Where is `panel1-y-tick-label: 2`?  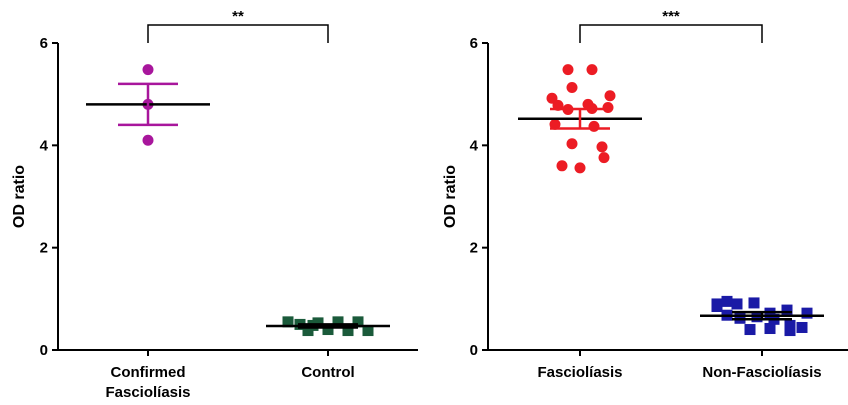 panel1-y-tick-label: 2 is located at coordinates (44, 248).